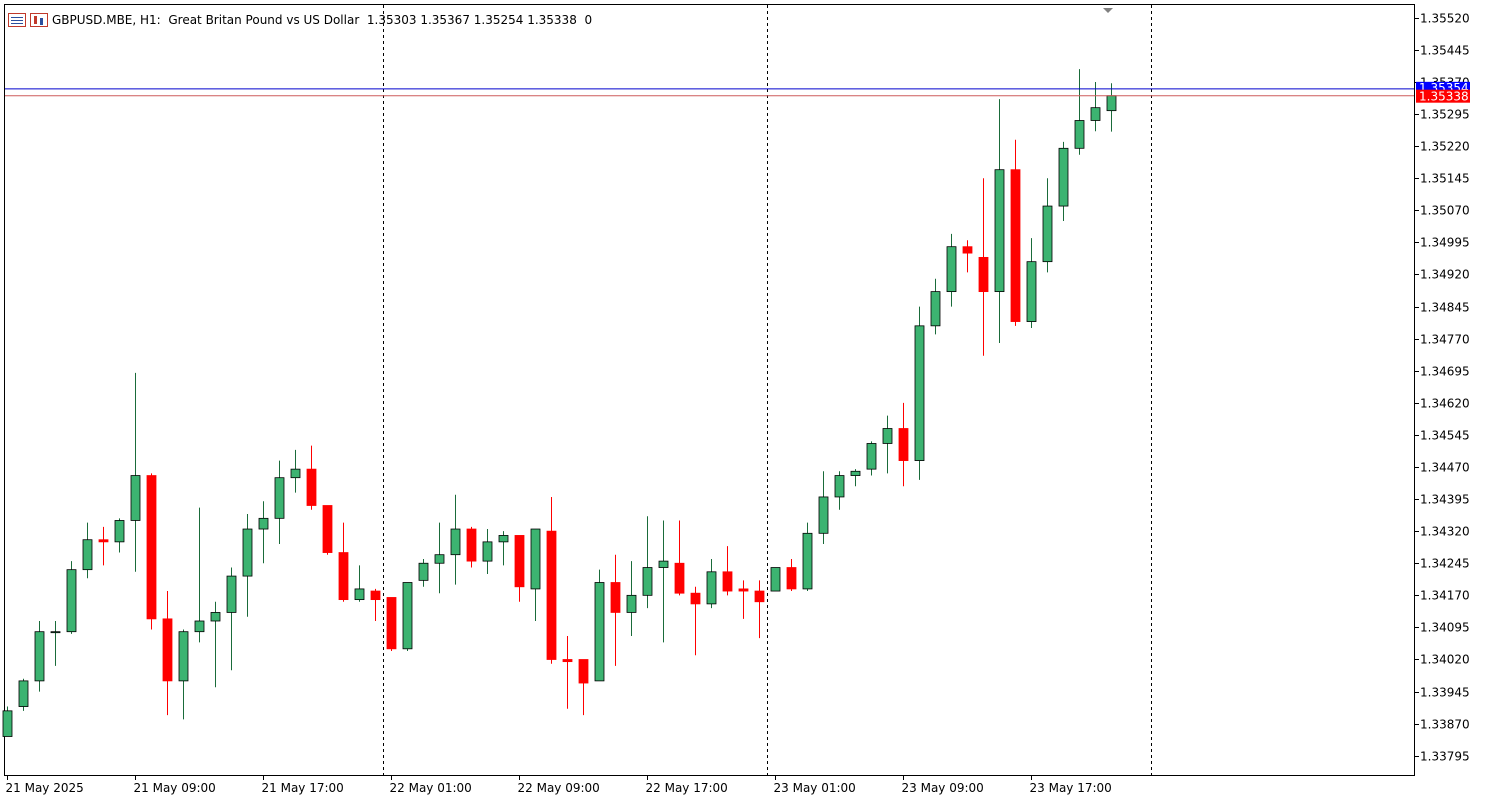  Describe the element at coordinates (1445, 500) in the screenshot. I see `price-tick-label: 1.34395` at that location.